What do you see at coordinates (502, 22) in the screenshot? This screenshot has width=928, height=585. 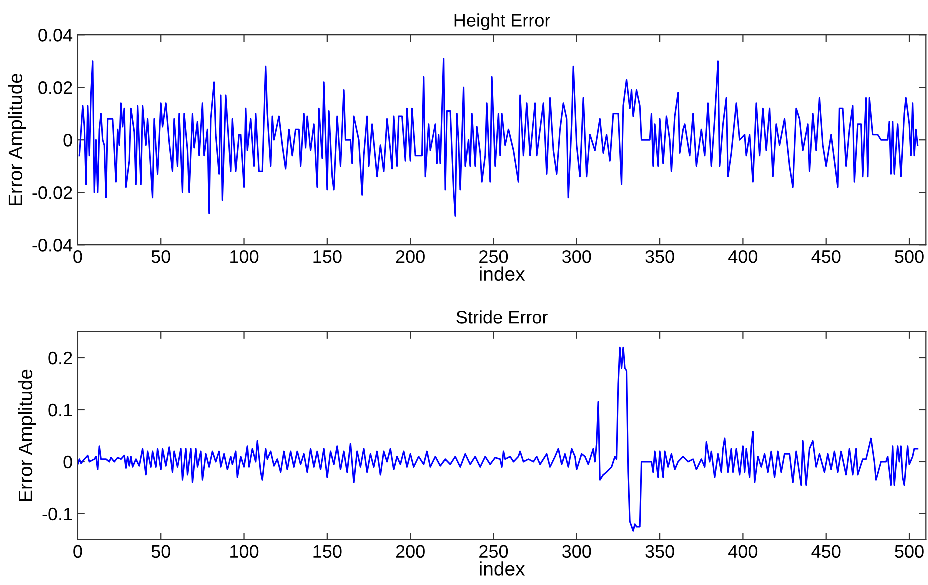 I see `chart-title: Height Error` at bounding box center [502, 22].